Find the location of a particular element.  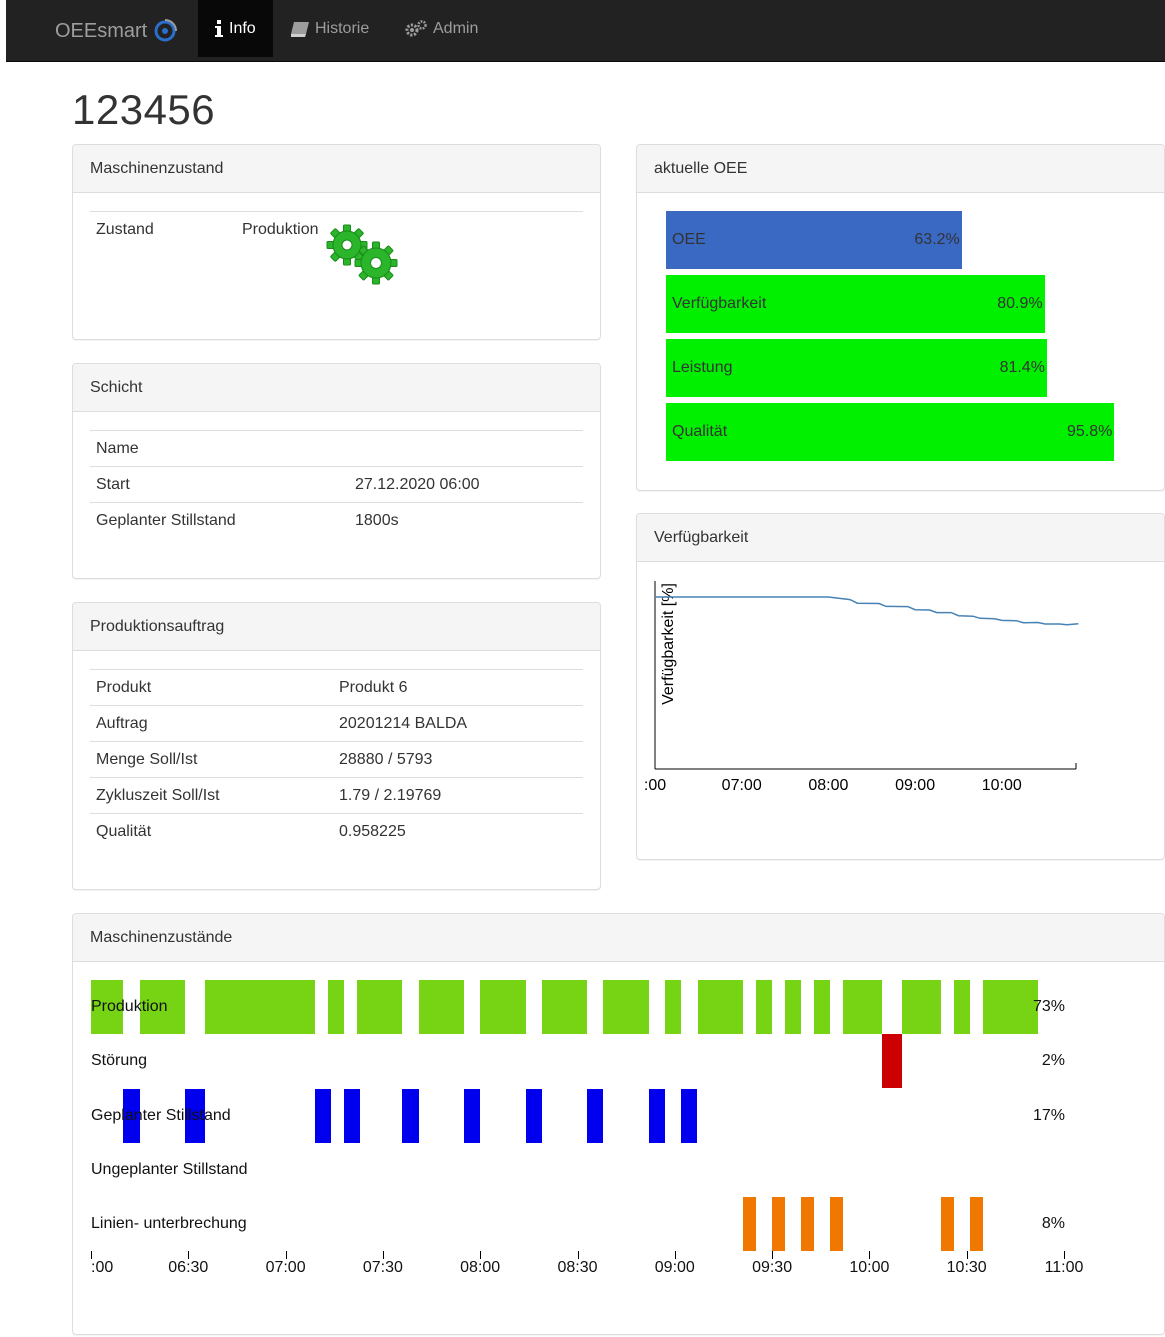

table-row: Menge Soll/Ist 28880 / 5793 is located at coordinates (336, 759).